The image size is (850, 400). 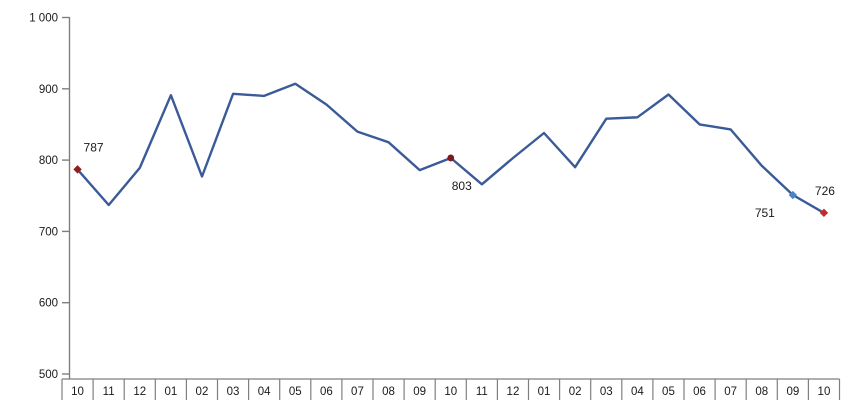 What do you see at coordinates (94, 147) in the screenshot?
I see `data-point-label: 787` at bounding box center [94, 147].